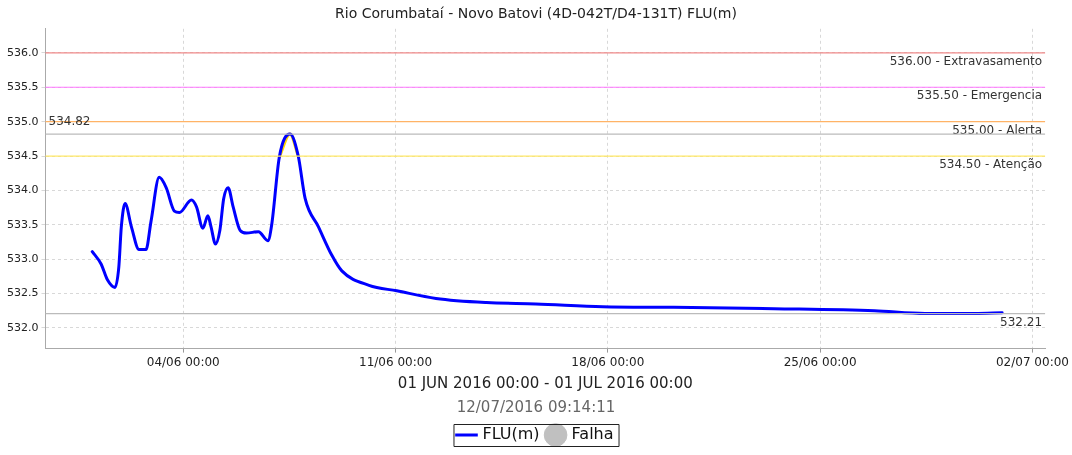  What do you see at coordinates (536, 406) in the screenshot?
I see `text: 12/07/2016 09:14:11` at bounding box center [536, 406].